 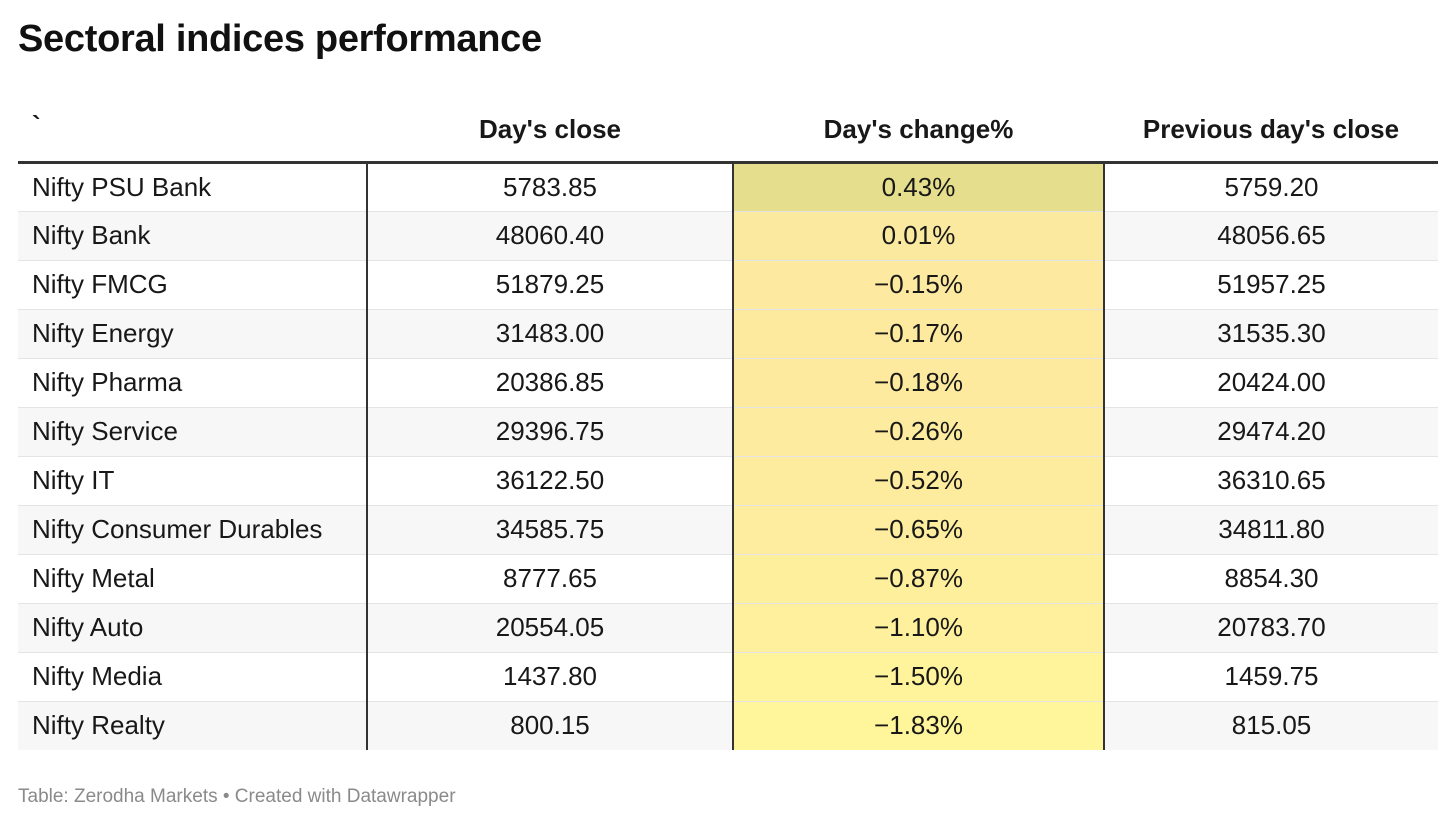 I want to click on cell-days-change: 0.01%, so click(x=918, y=236).